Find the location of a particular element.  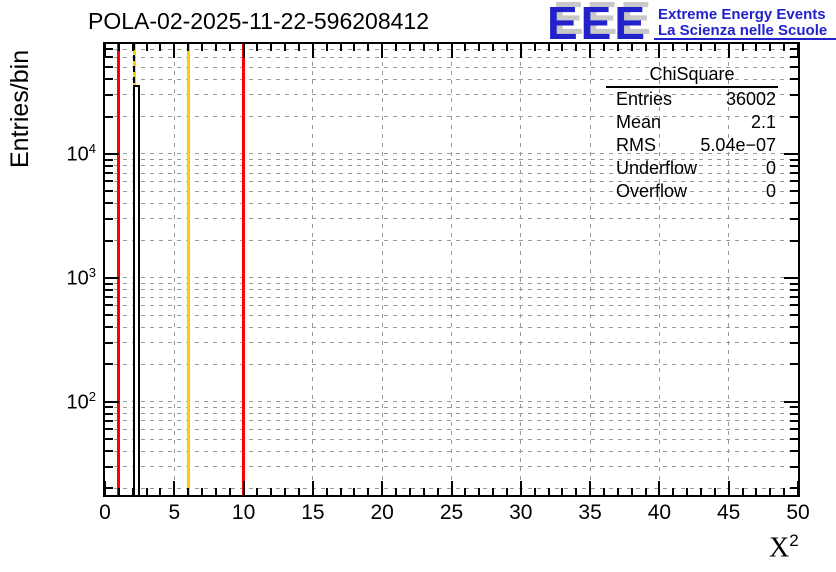

x-axis-title-exponent: 2 is located at coordinates (794, 540).